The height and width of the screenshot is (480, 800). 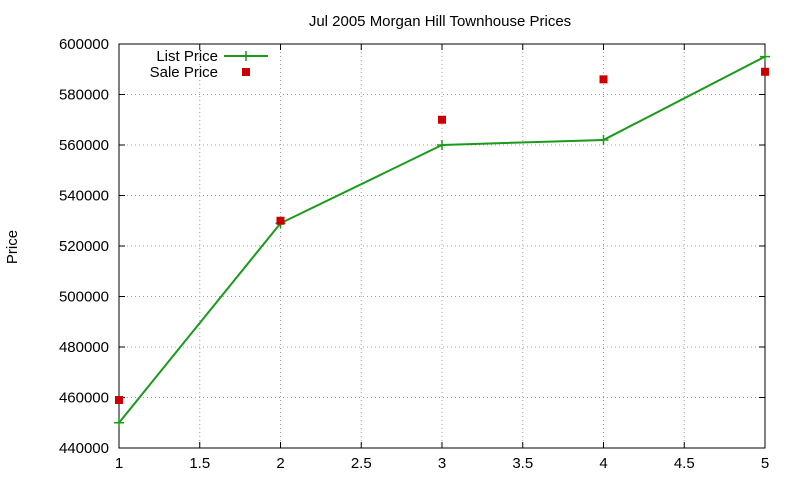 What do you see at coordinates (442, 463) in the screenshot?
I see `x-tick-label: 3` at bounding box center [442, 463].